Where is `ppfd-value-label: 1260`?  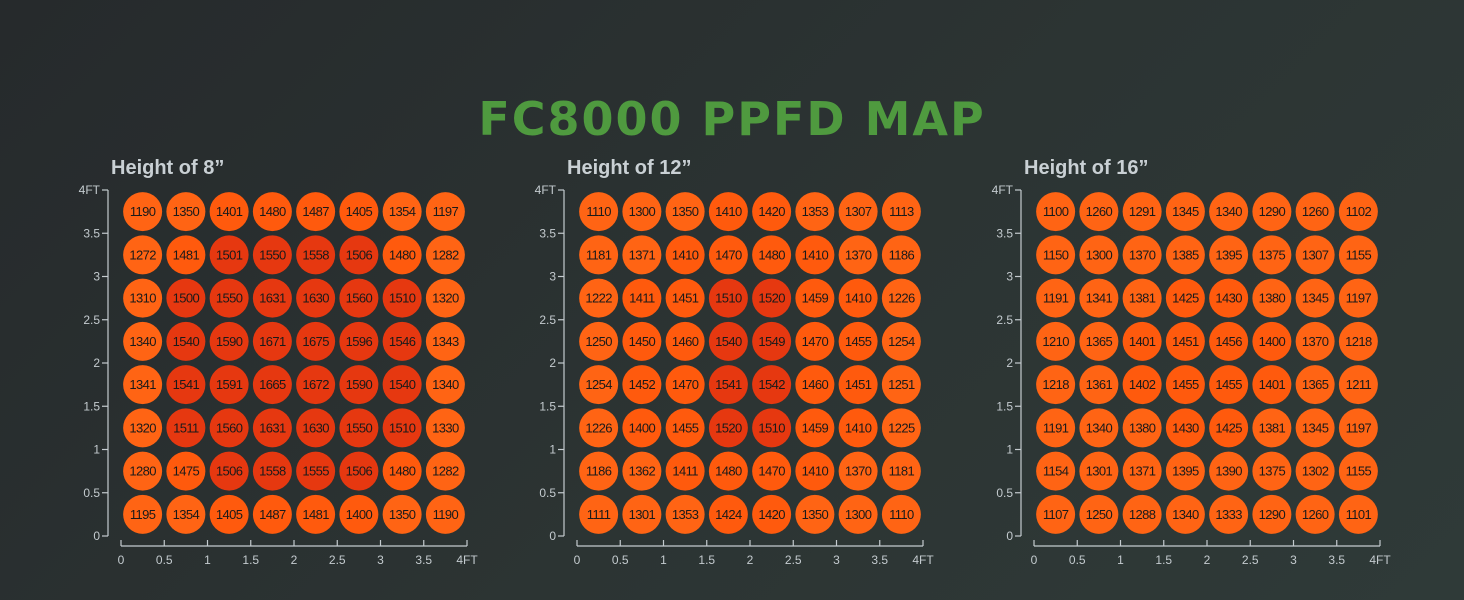 ppfd-value-label: 1260 is located at coordinates (1315, 514).